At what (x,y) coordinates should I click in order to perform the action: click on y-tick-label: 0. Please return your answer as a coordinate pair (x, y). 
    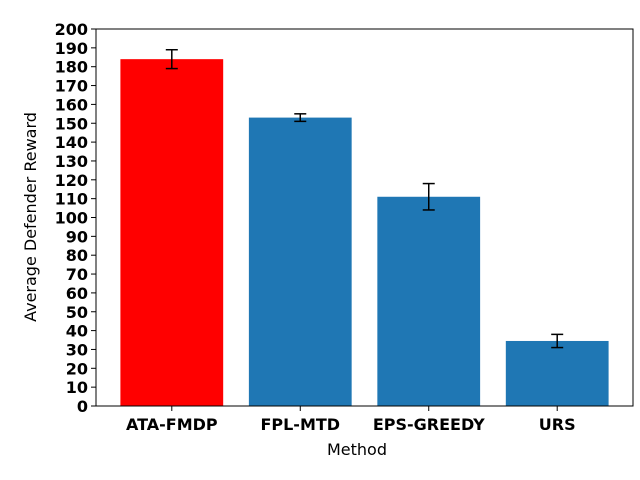
    Looking at the image, I should click on (82, 406).